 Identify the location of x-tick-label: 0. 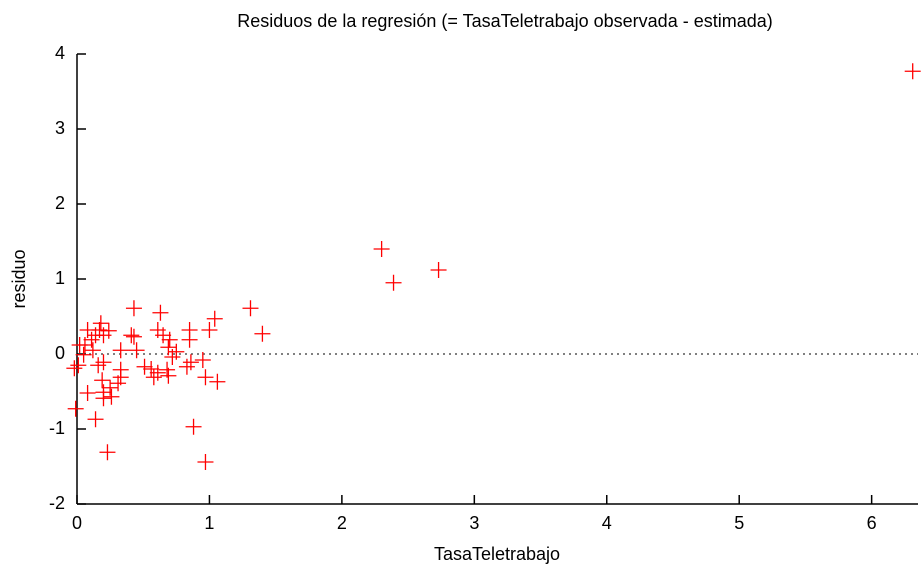
(77, 523).